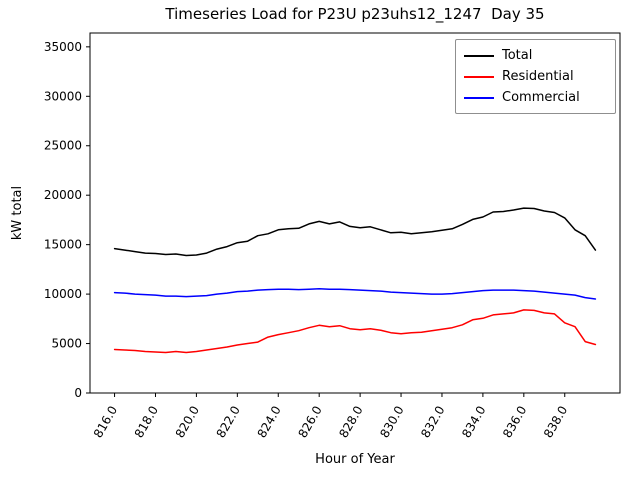 This screenshot has width=640, height=480. Describe the element at coordinates (63, 294) in the screenshot. I see `y-tick-label: 10000` at that location.